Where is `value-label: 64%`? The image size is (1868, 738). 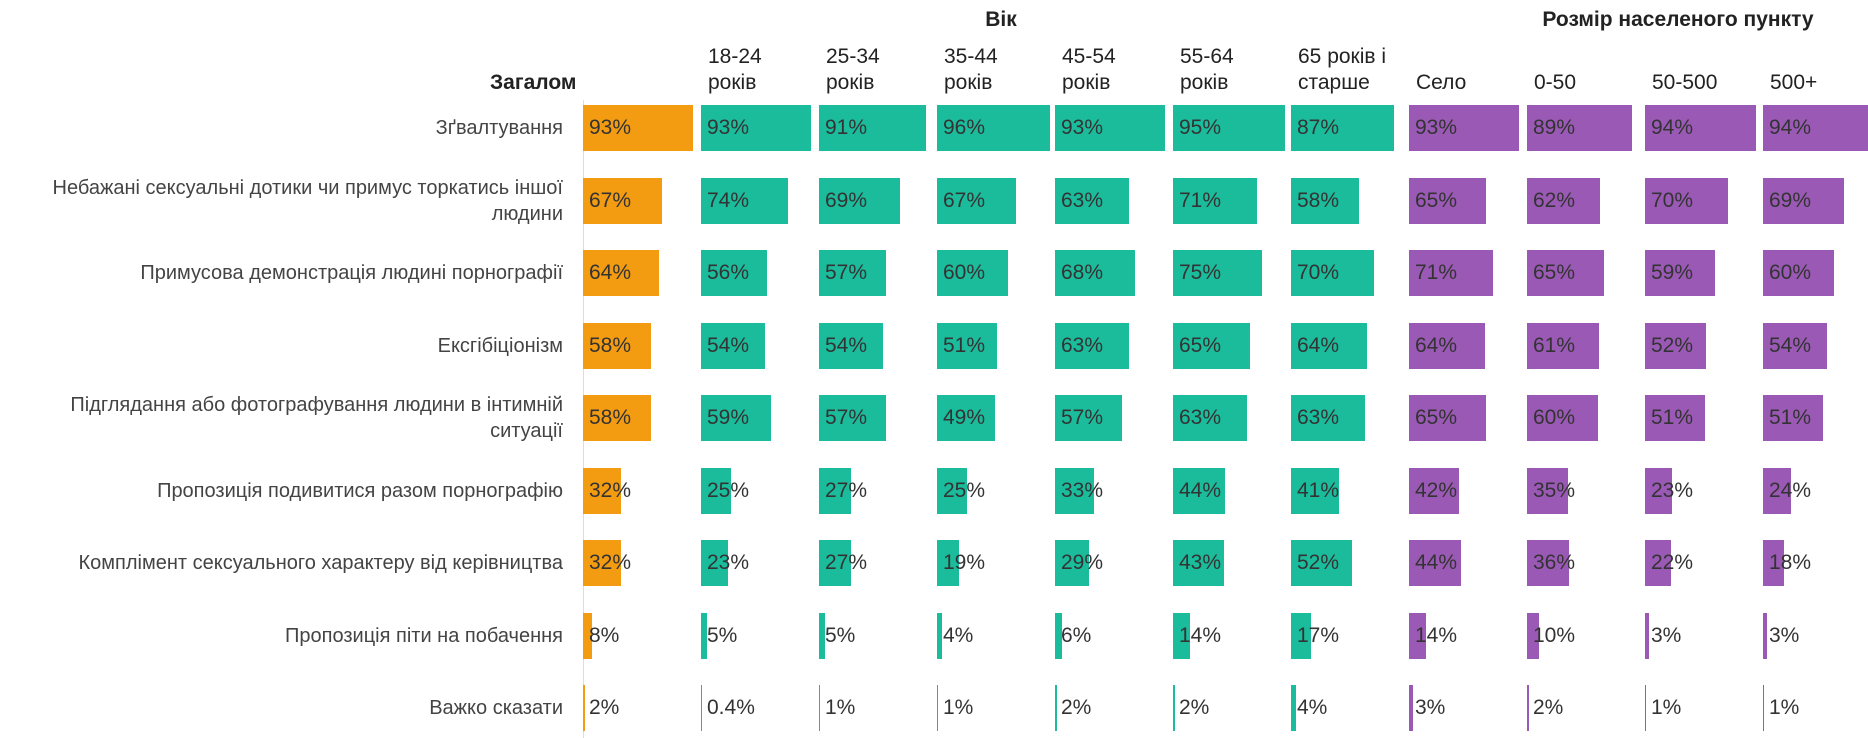 value-label: 64% is located at coordinates (1436, 345).